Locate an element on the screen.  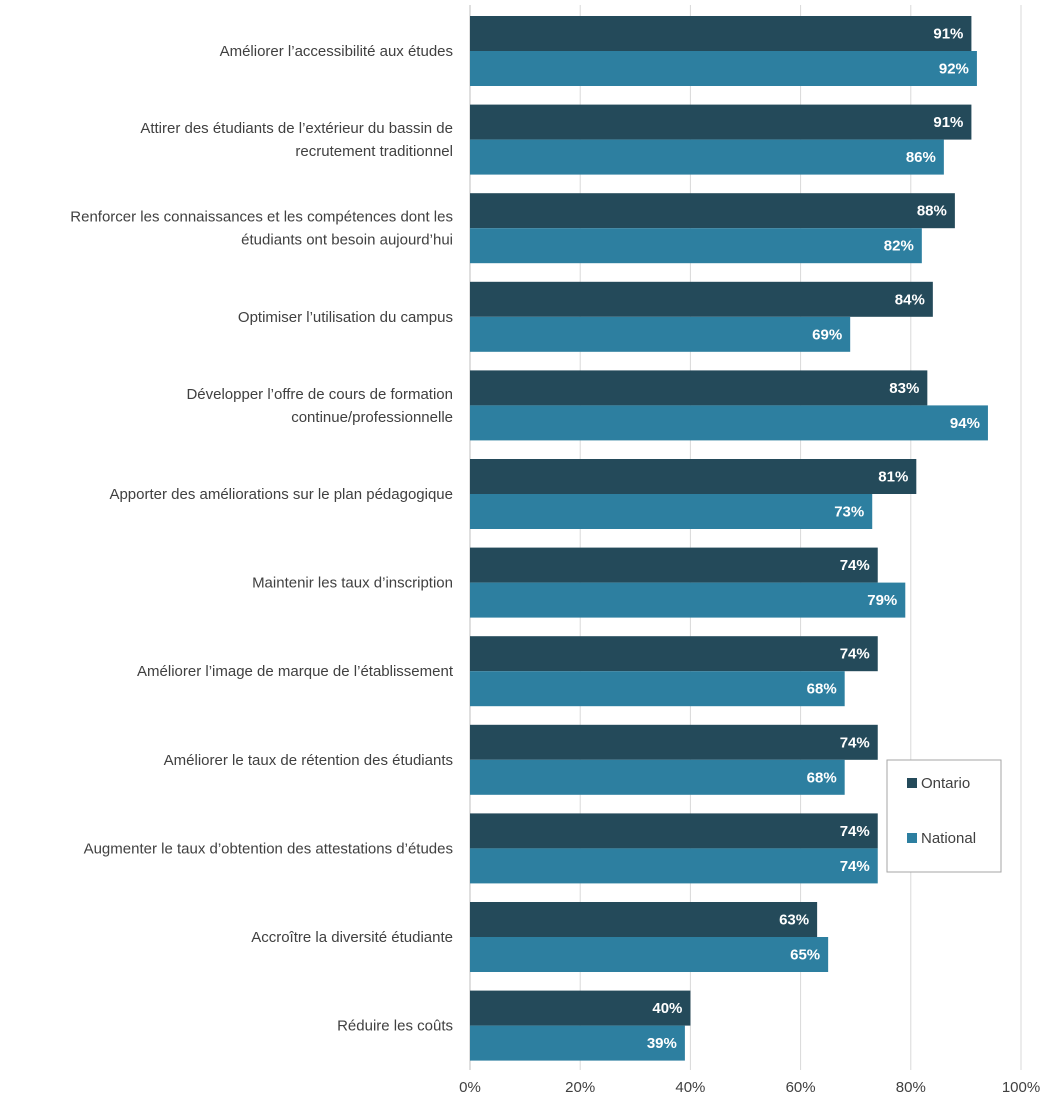
x-tick-label: 20% is located at coordinates (580, 1087).